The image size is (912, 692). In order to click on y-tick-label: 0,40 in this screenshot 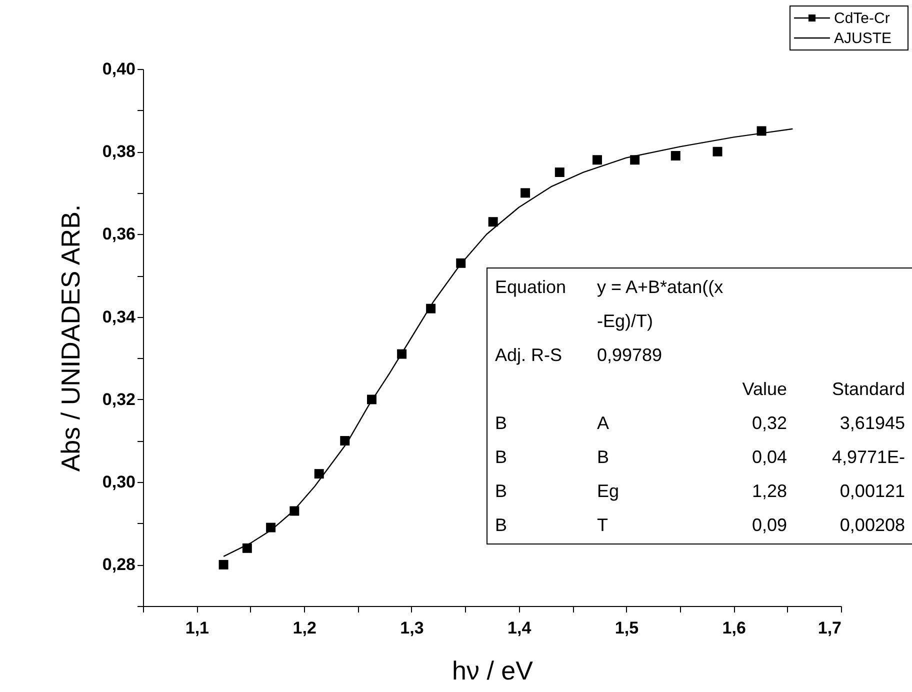, I will do `click(119, 69)`.